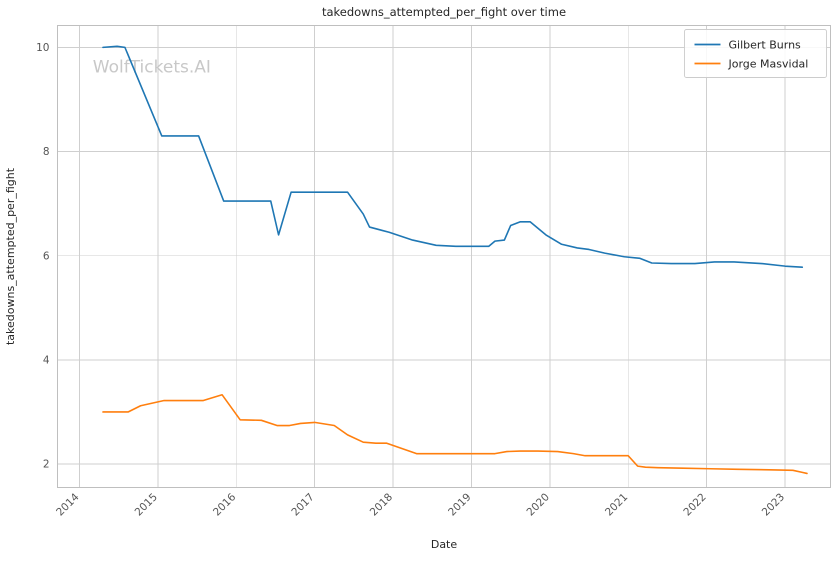 Image resolution: width=840 pixels, height=561 pixels. What do you see at coordinates (444, 12) in the screenshot?
I see `chart-title: takedowns_attempted_per_fight over time` at bounding box center [444, 12].